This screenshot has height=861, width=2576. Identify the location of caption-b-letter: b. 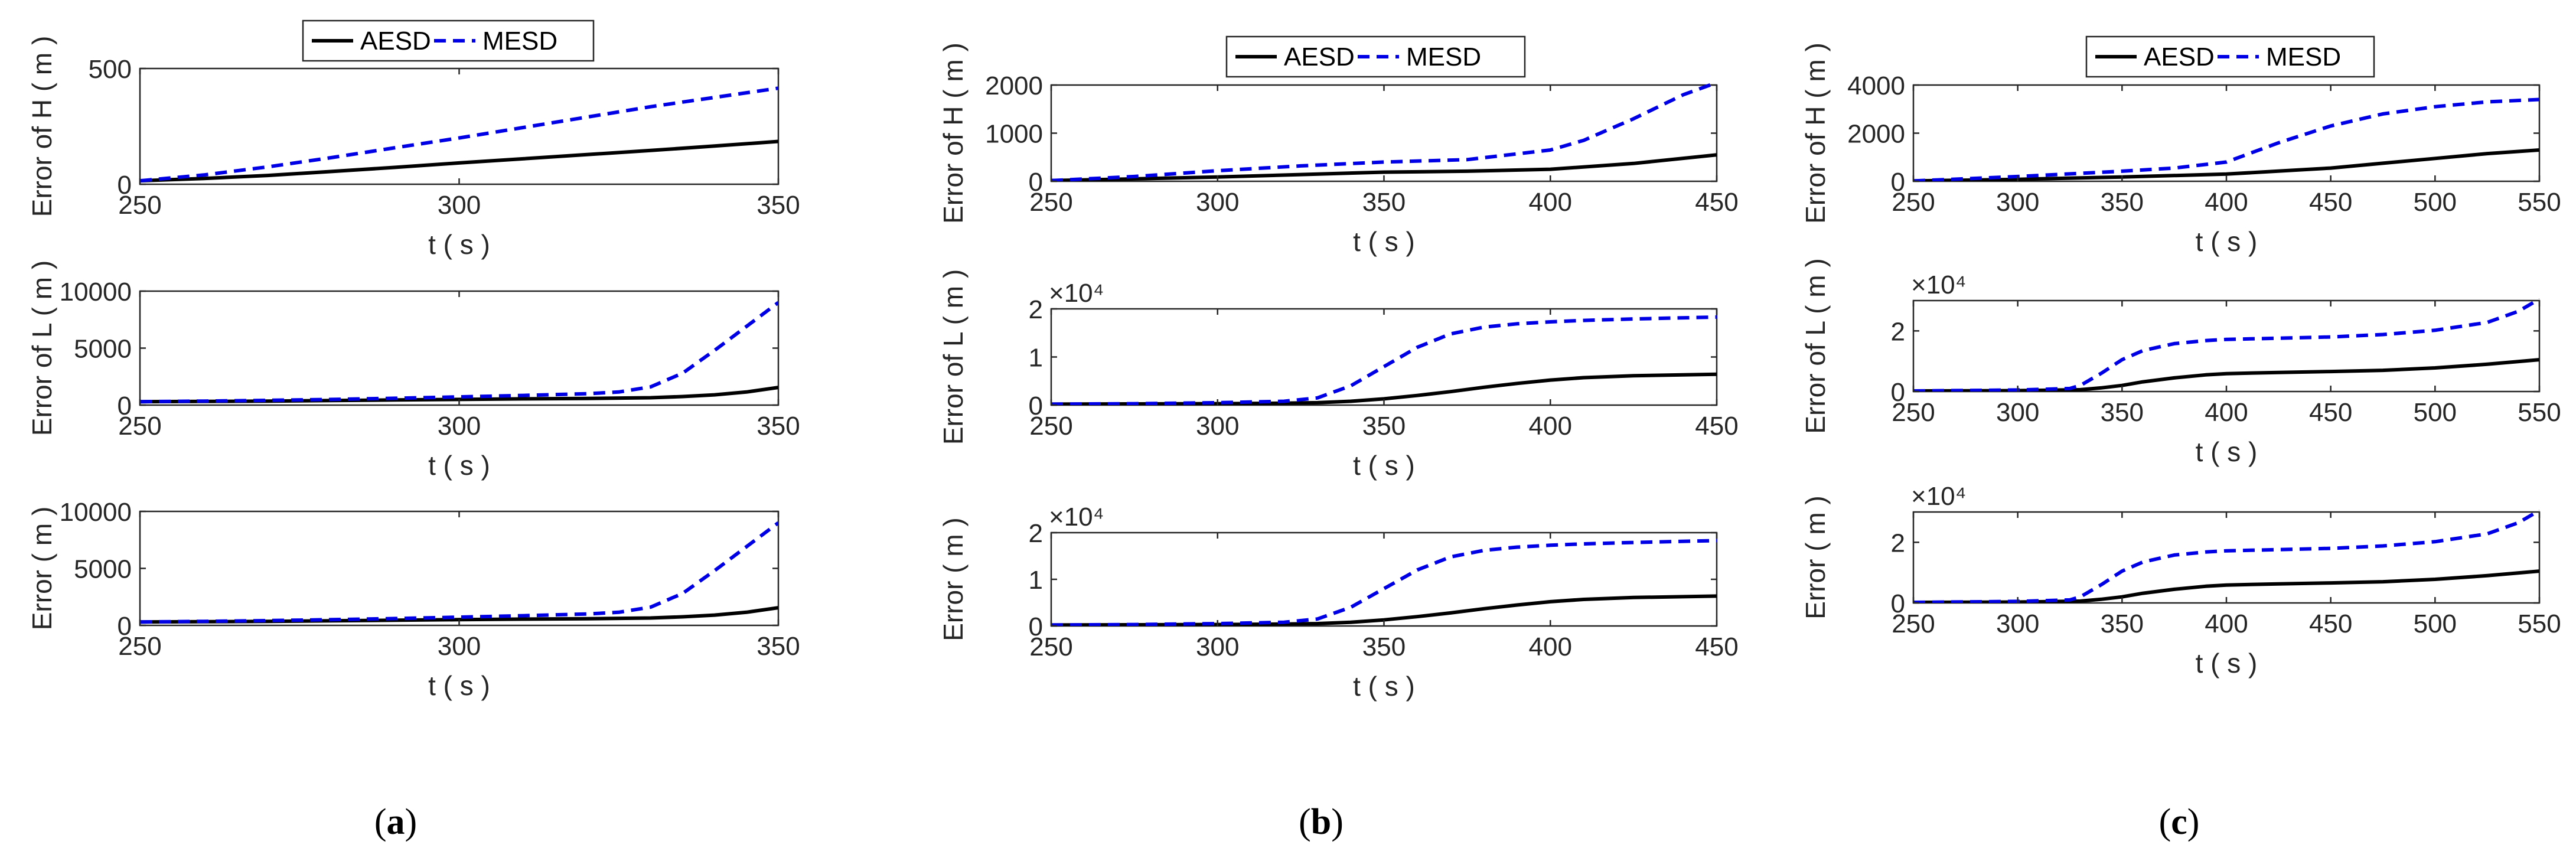
(1321, 822).